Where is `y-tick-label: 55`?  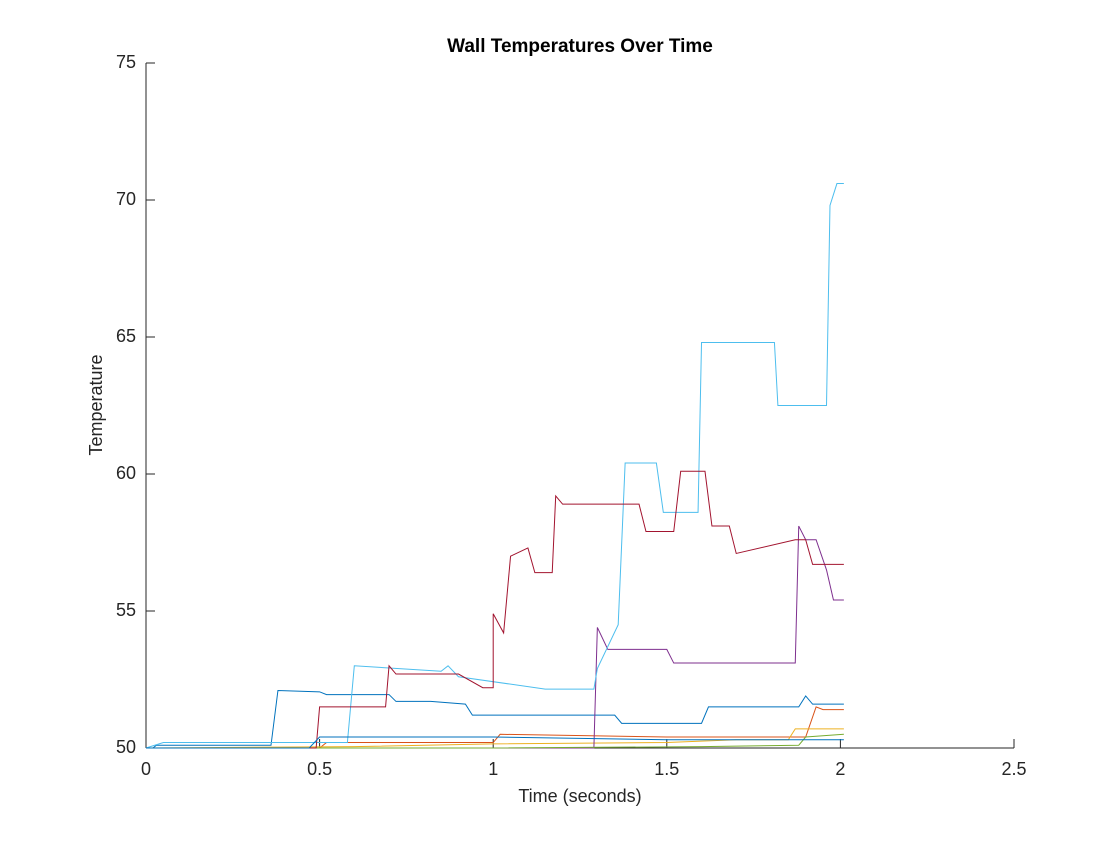
y-tick-label: 55 is located at coordinates (126, 610).